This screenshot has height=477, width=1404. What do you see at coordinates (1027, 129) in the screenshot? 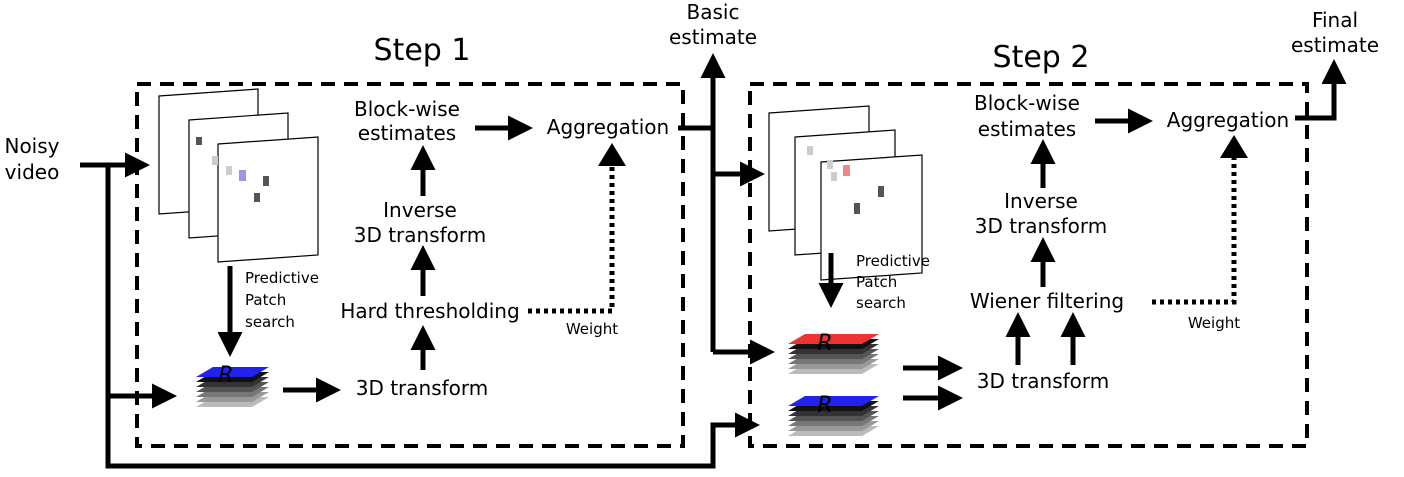
I see `step2-blockwise-line2: estimates` at bounding box center [1027, 129].